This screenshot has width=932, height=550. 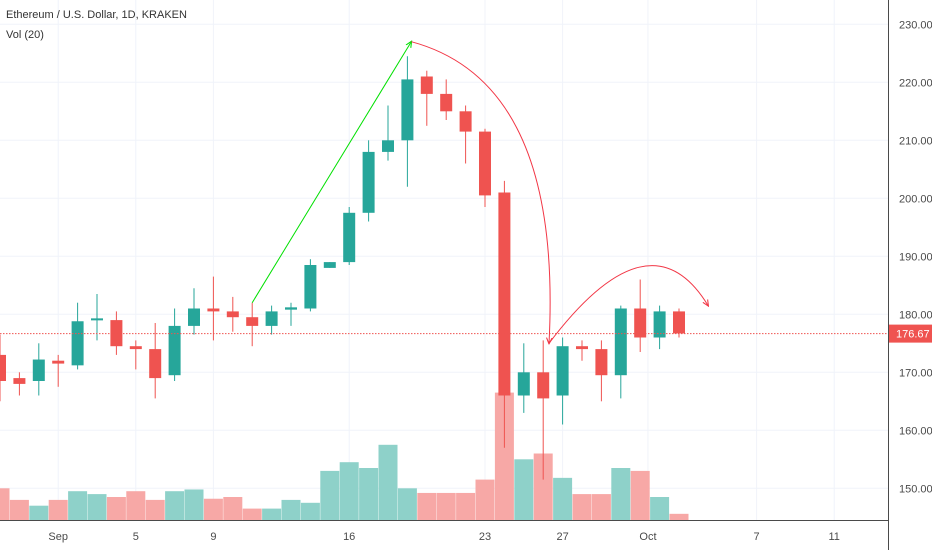 What do you see at coordinates (213, 537) in the screenshot?
I see `x-tick-label: 9` at bounding box center [213, 537].